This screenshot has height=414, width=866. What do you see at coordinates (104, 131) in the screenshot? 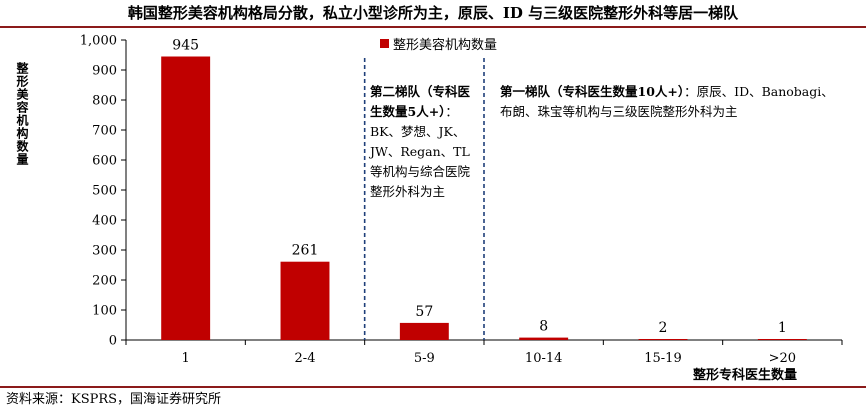
I see `y-tick-label: 700` at bounding box center [104, 131].